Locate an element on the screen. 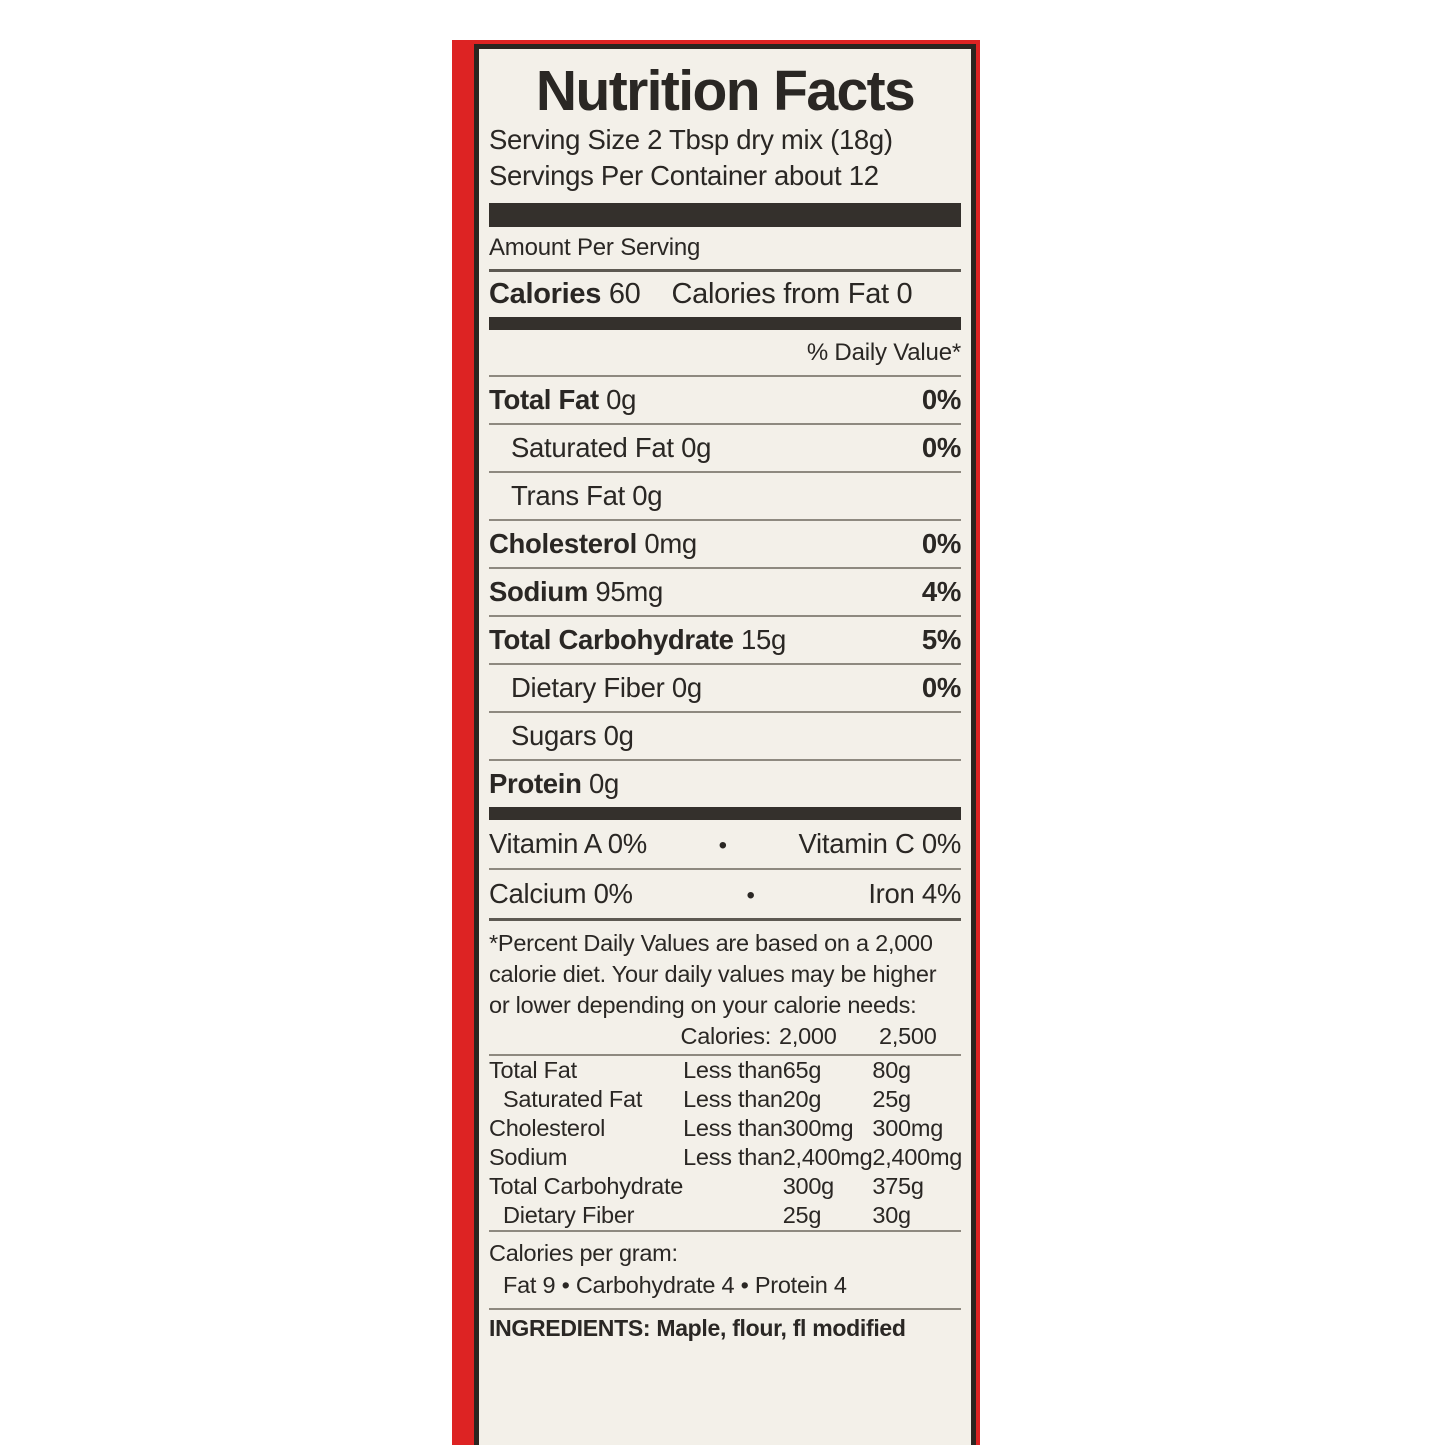  dv-table-row: Cholesterol Less than 300mg 300mg is located at coordinates (725, 1128).